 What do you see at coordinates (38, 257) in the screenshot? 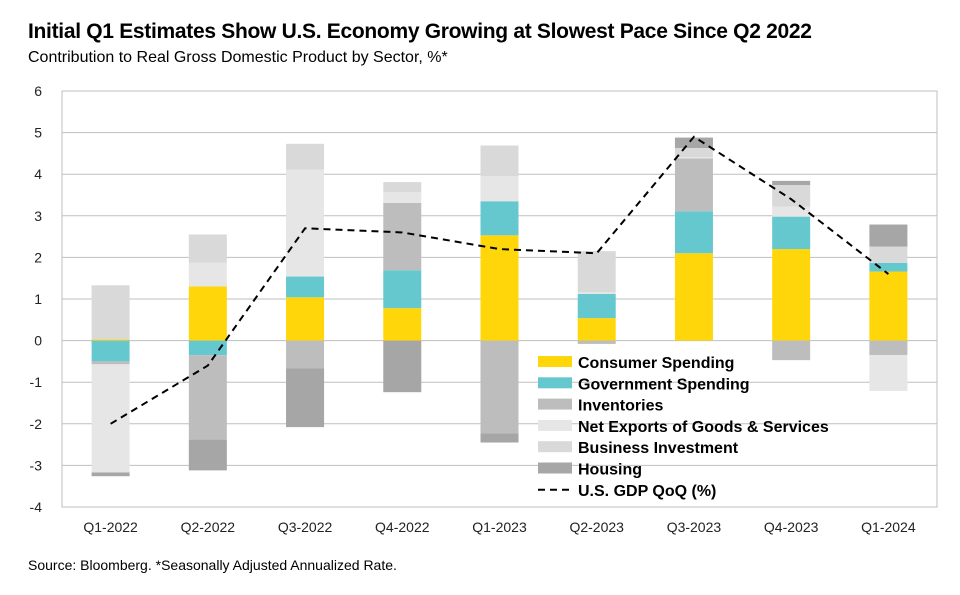
I see `y-tick-label: 2` at bounding box center [38, 257].